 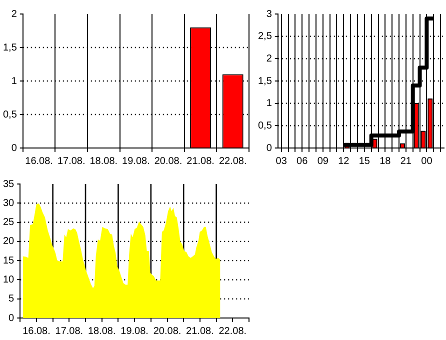 I want to click on y-tick-label: 25, so click(x=9, y=222).